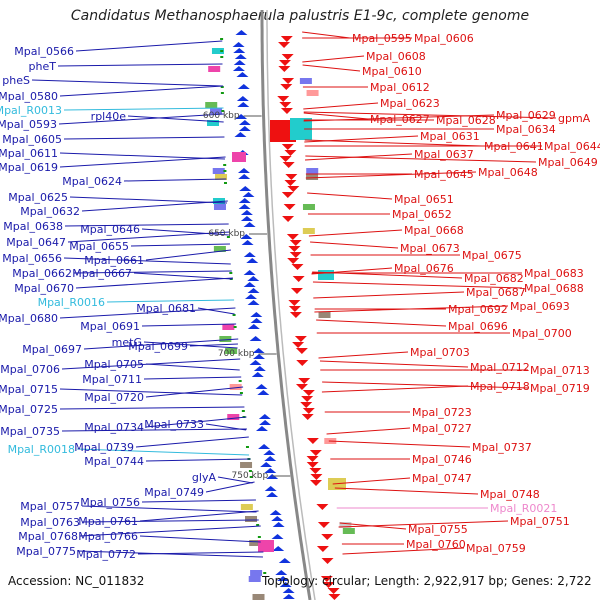 This screenshot has height=600, width=600. Describe the element at coordinates (110, 502) in the screenshot. I see `left-gene-label: Mpal_0756` at that location.